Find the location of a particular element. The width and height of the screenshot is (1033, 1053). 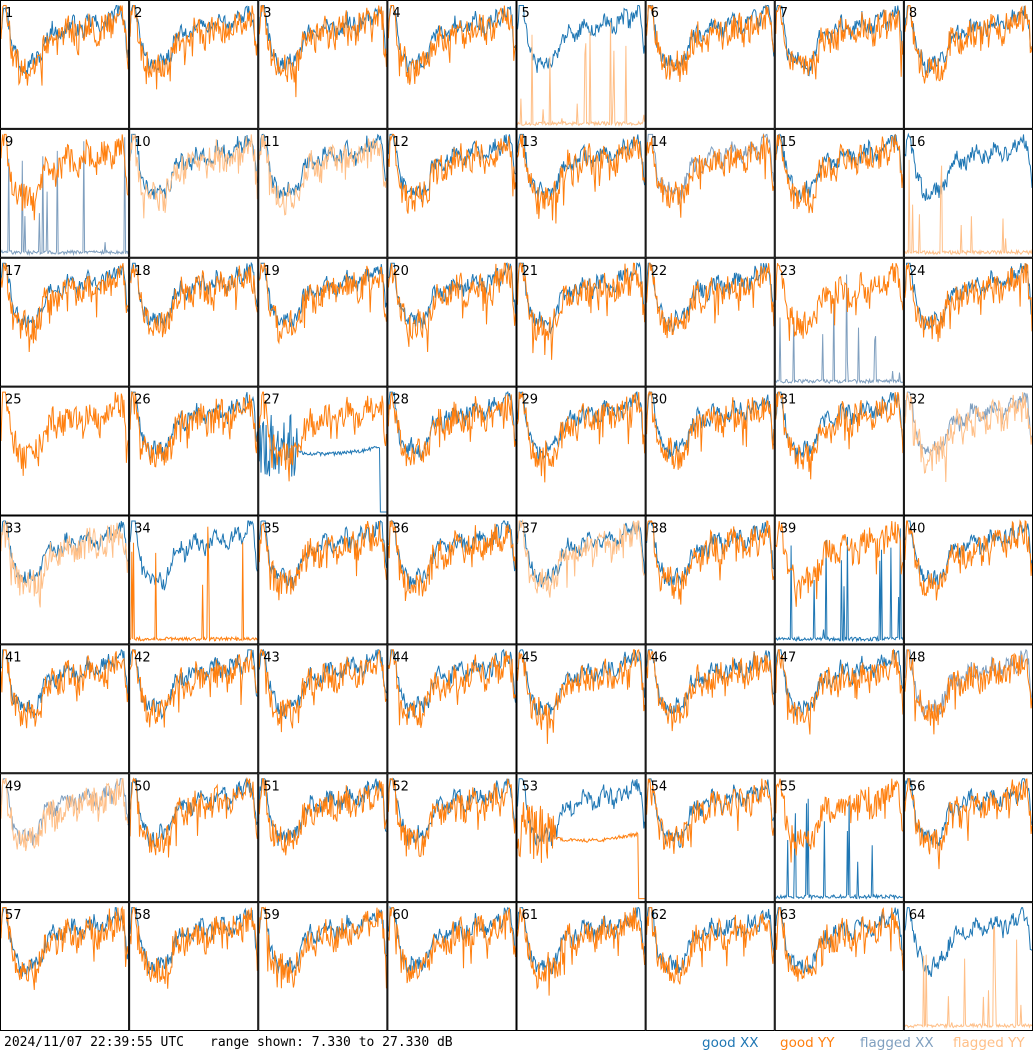

panel-50: 50 is located at coordinates (194, 838).